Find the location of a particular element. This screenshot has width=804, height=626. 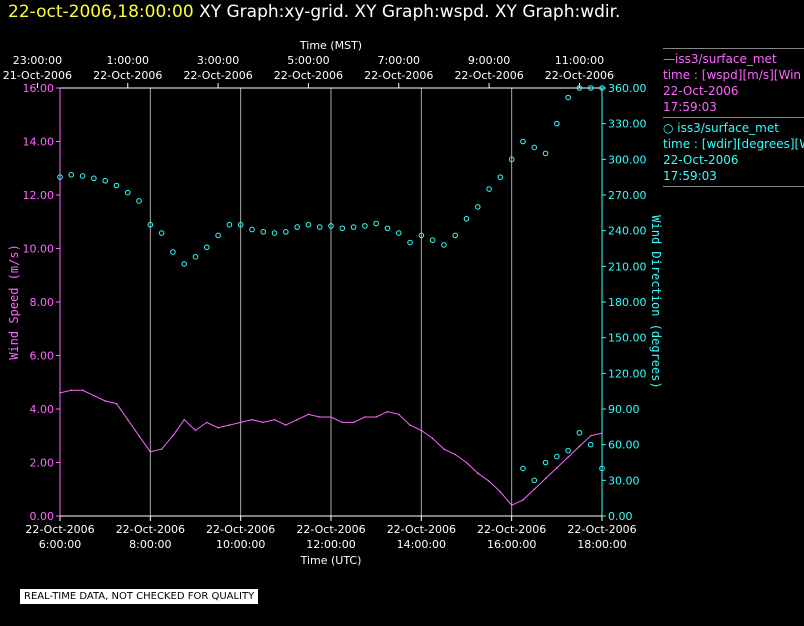

legend-wdir-field: time : [wdir][degrees][W is located at coordinates (733, 144).